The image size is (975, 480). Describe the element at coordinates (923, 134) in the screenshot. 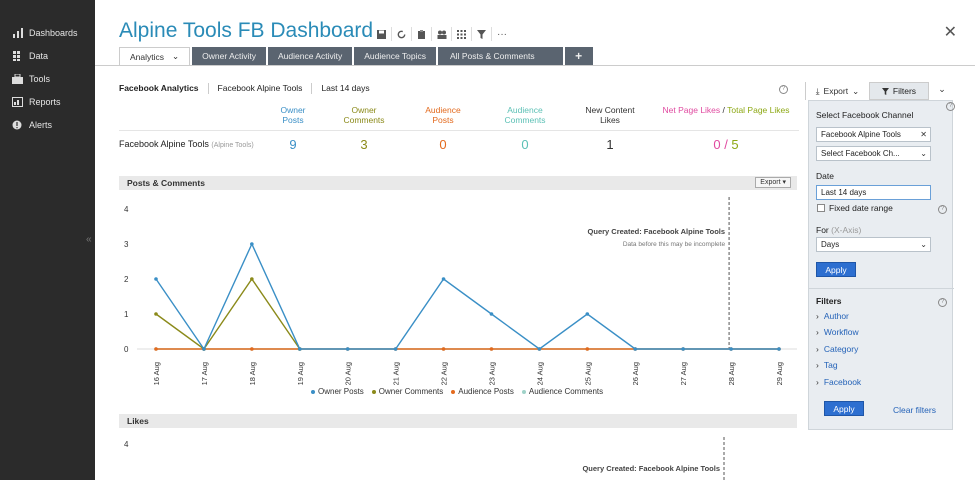

I see `remove-icon: ✕` at that location.